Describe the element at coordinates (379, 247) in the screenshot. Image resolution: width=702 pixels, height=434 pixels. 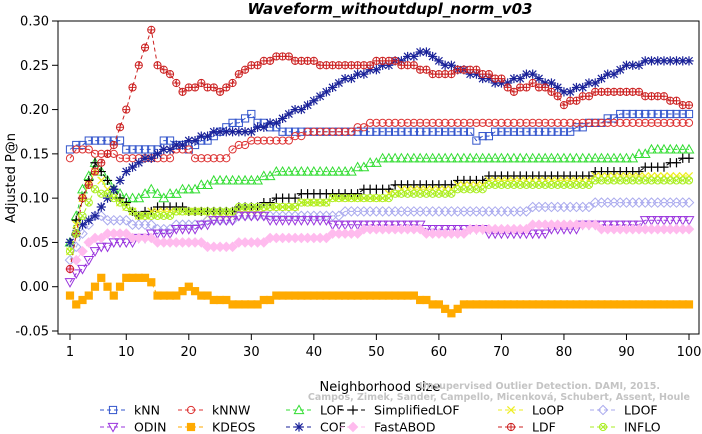
I see `series-fastabod` at that location.